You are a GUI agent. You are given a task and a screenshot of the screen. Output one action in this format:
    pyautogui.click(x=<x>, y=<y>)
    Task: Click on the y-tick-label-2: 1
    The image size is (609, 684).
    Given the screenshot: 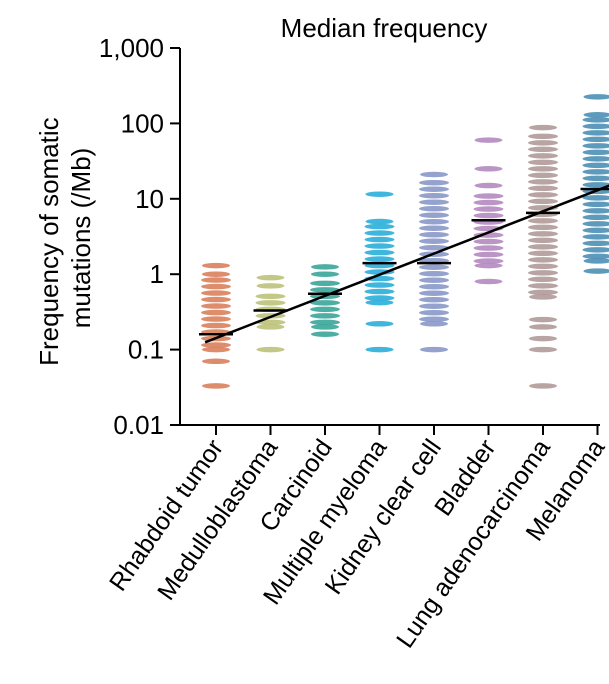 What is the action you would take?
    pyautogui.click(x=157, y=274)
    